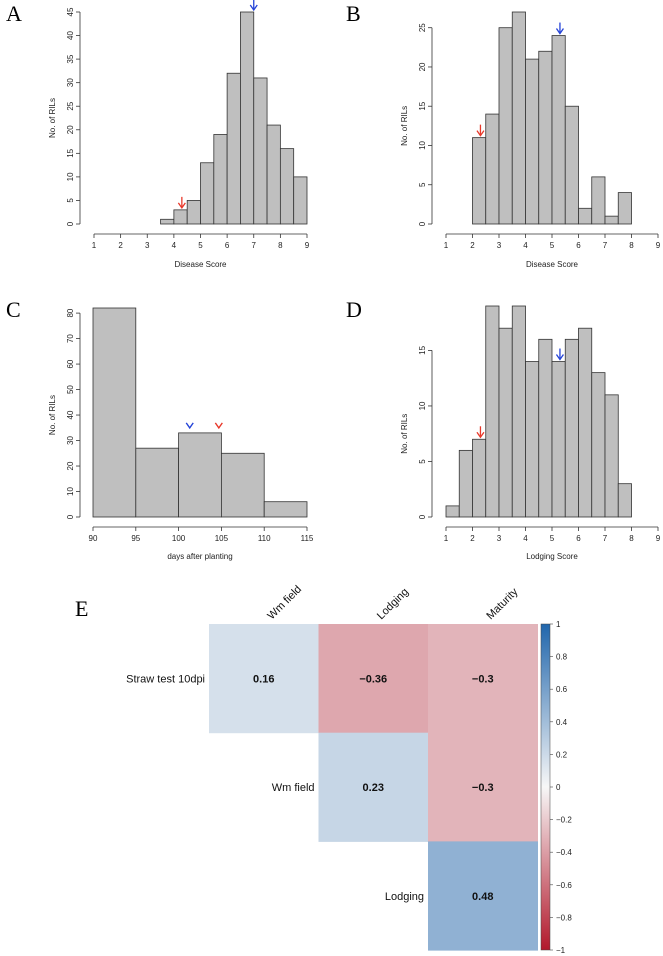 This screenshot has height=956, width=663. What do you see at coordinates (564, 917) in the screenshot?
I see `colorbar-tick-label: −0.8` at bounding box center [564, 917].